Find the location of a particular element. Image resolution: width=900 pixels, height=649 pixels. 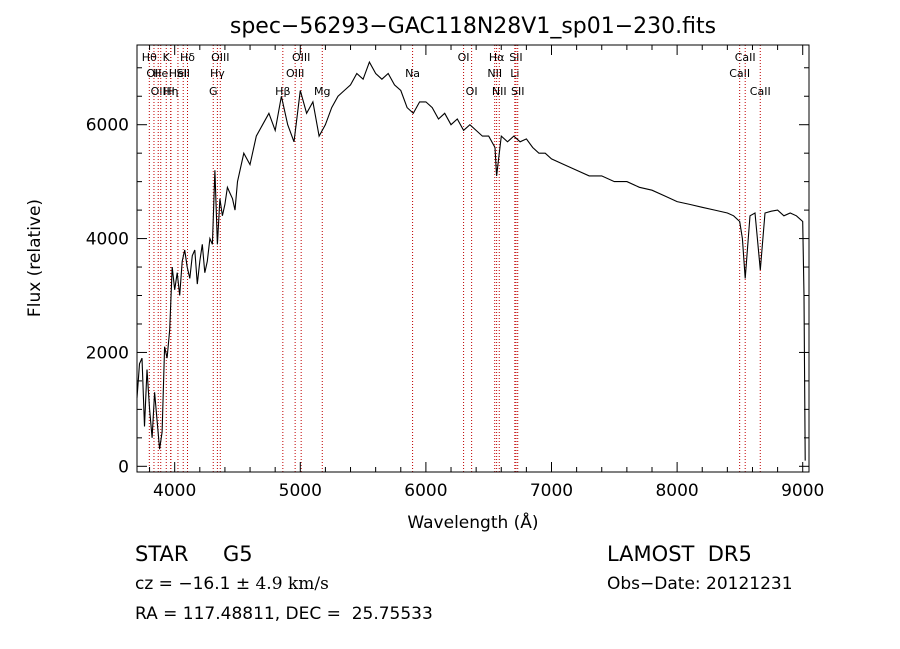

x-tick-label: 8000 is located at coordinates (676, 491).